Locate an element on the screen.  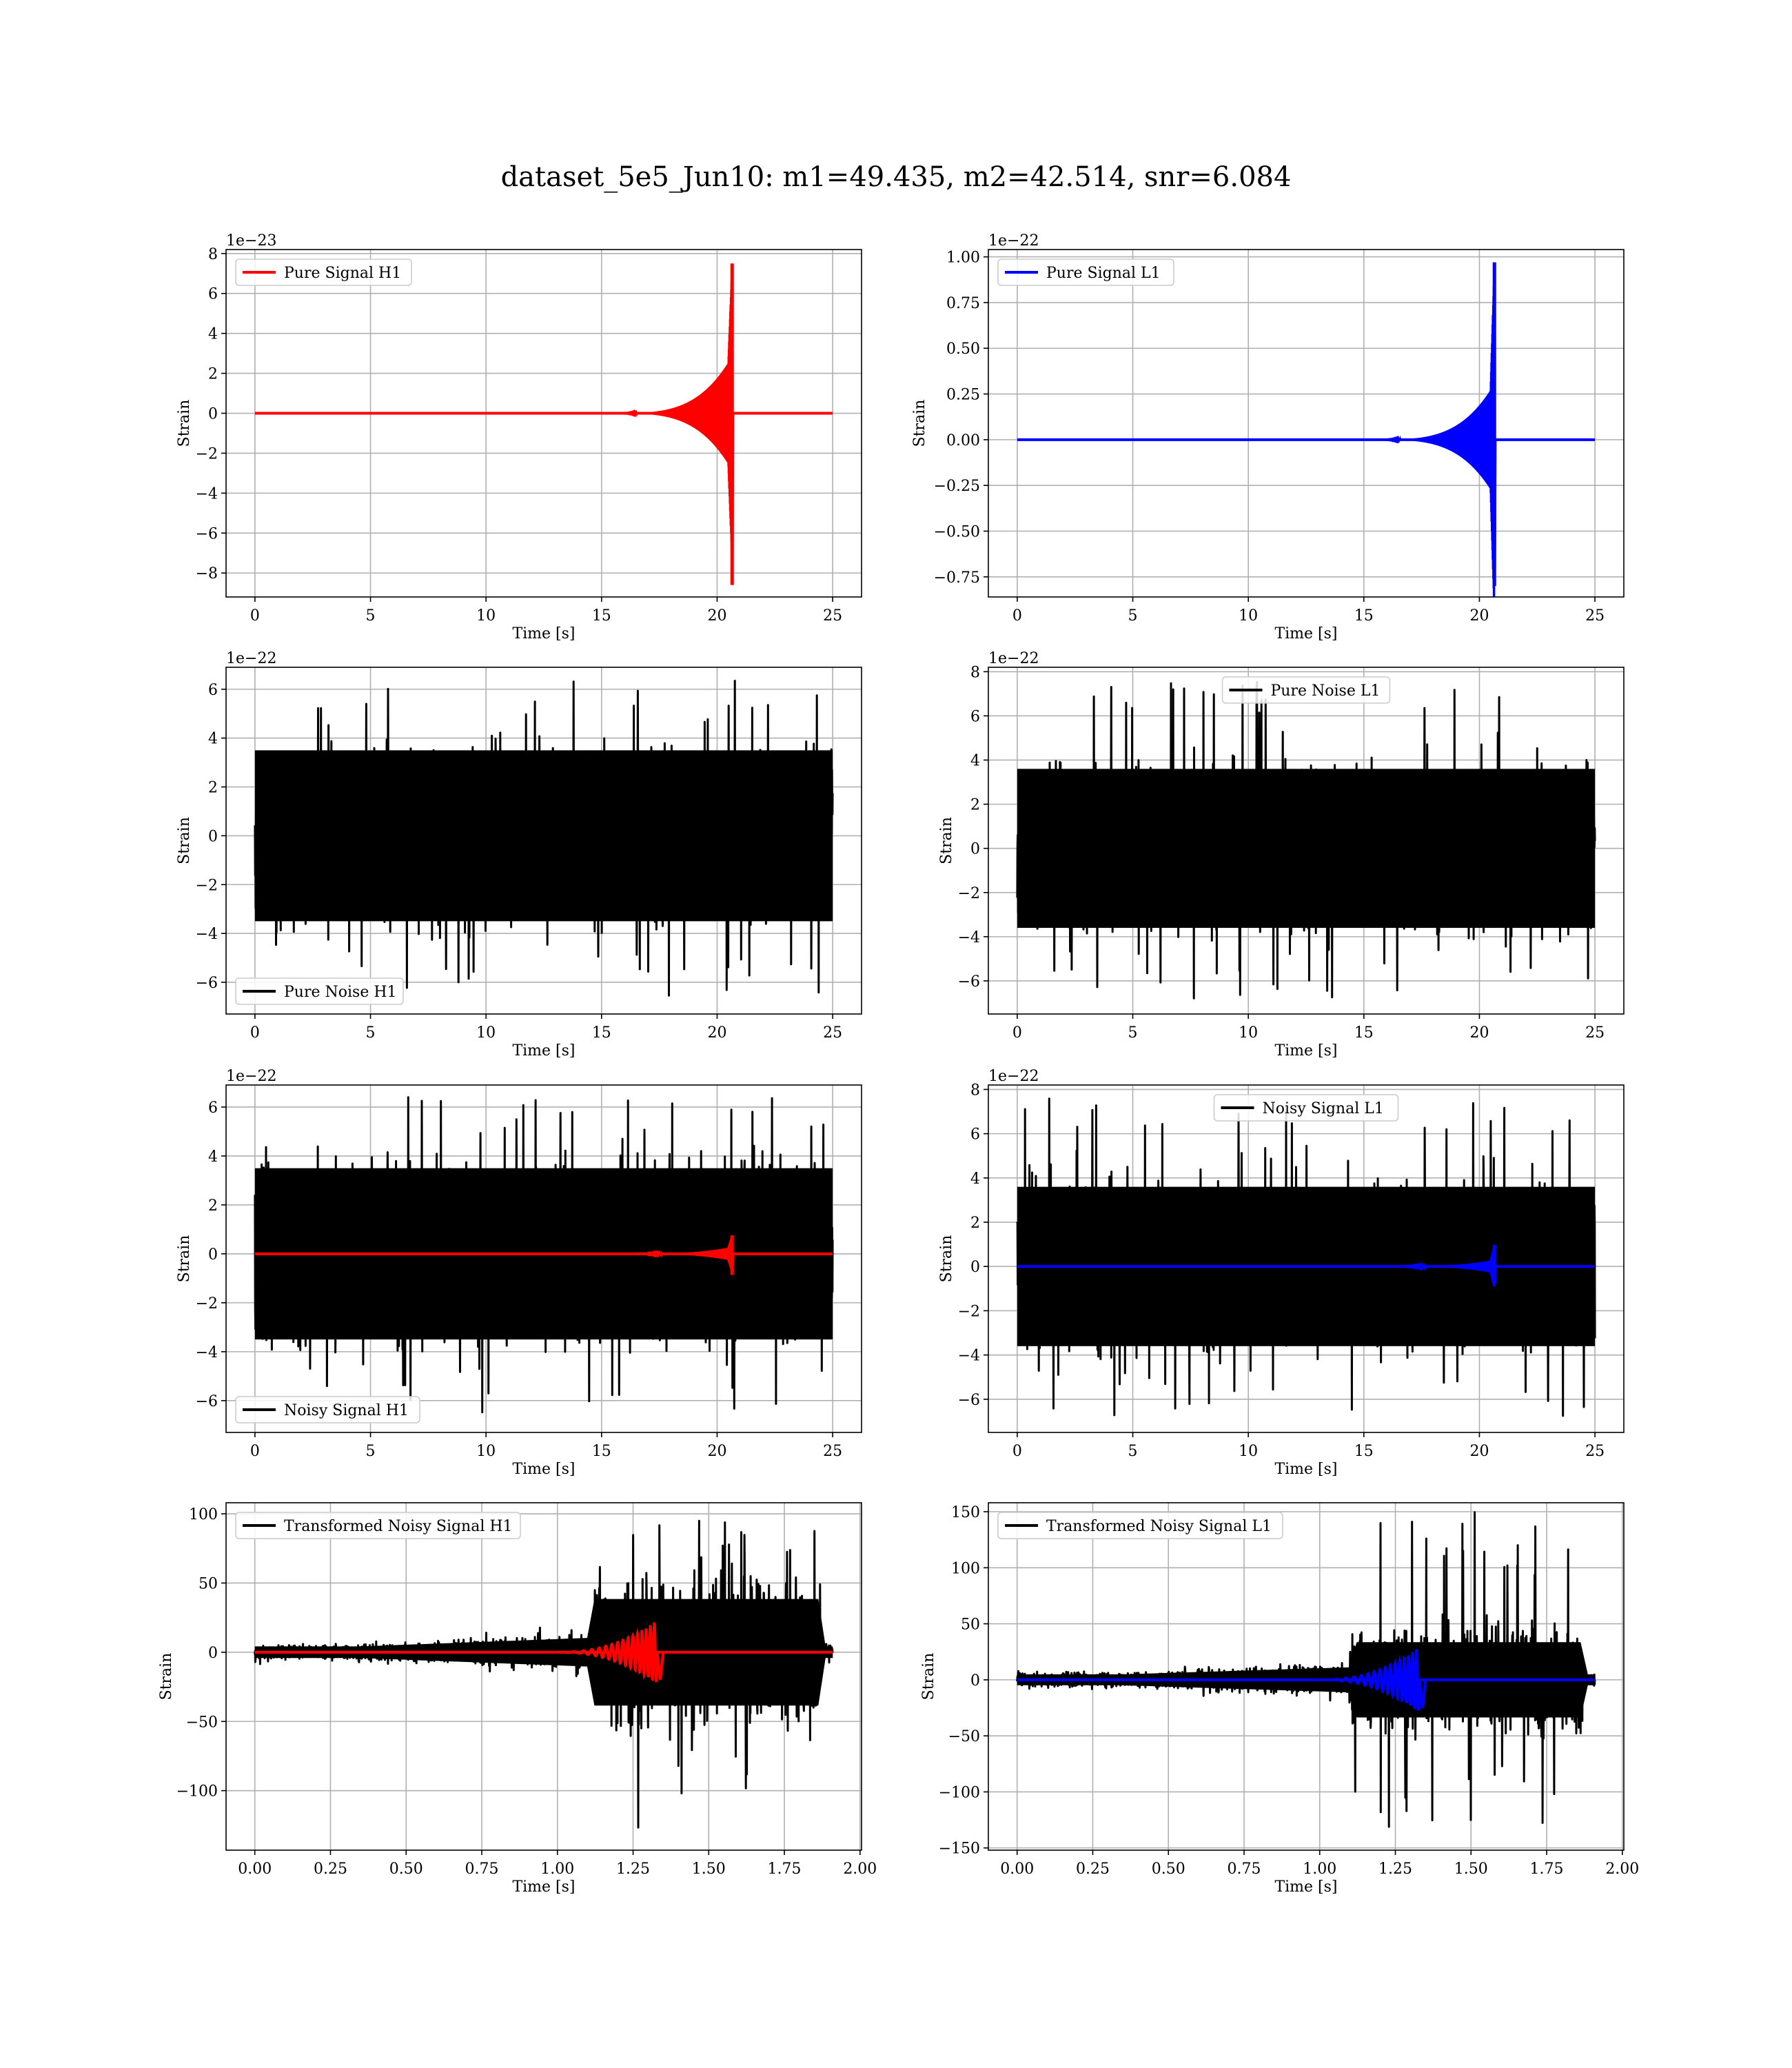
y-tick-label: 0.25 is located at coordinates (963, 396).